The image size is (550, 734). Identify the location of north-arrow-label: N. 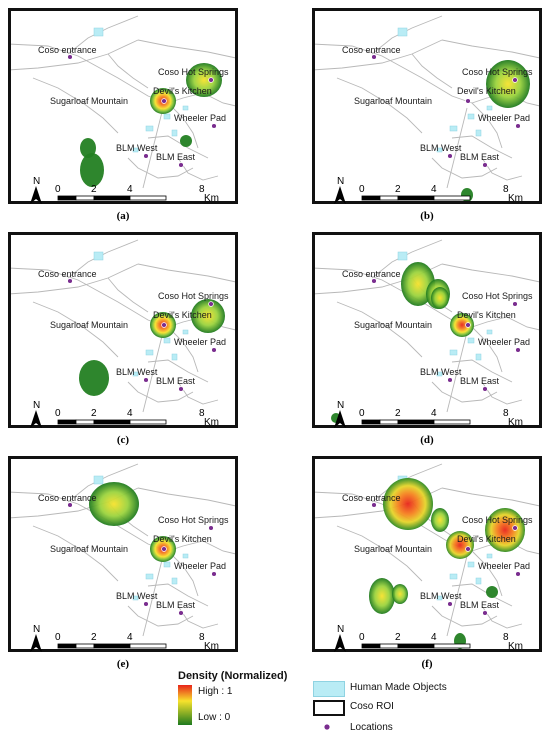
(340, 629).